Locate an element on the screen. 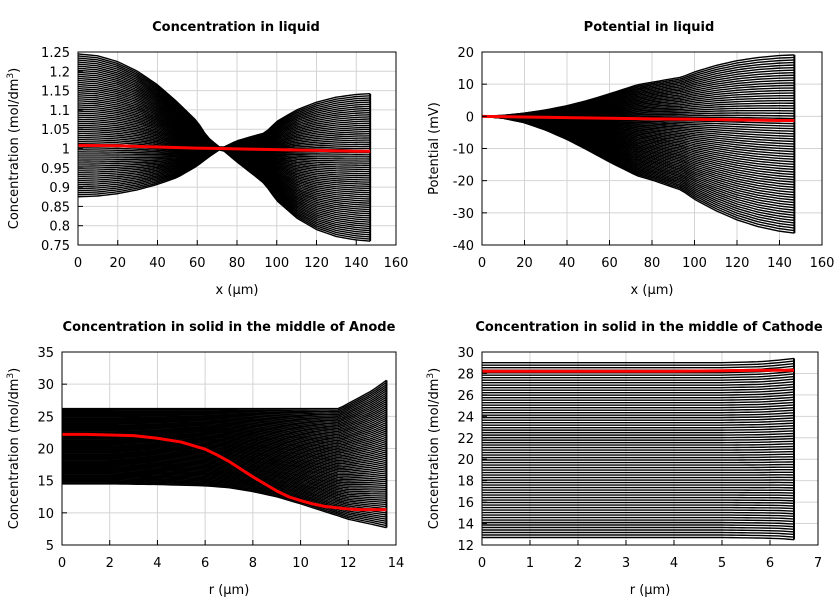 The height and width of the screenshot is (600, 840). y-tick-label: 0.75 is located at coordinates (55, 246).